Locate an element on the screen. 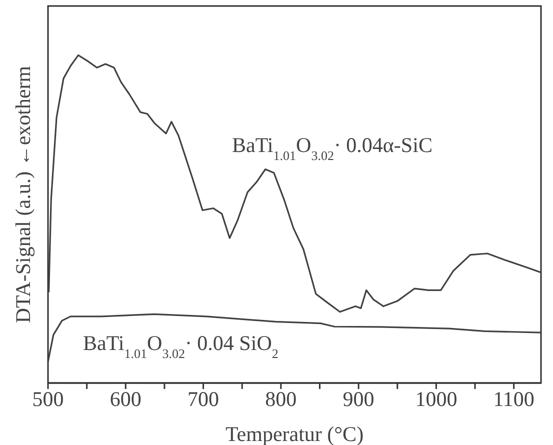 This screenshot has width=553, height=445. x-tick-label: 1000 is located at coordinates (436, 398).